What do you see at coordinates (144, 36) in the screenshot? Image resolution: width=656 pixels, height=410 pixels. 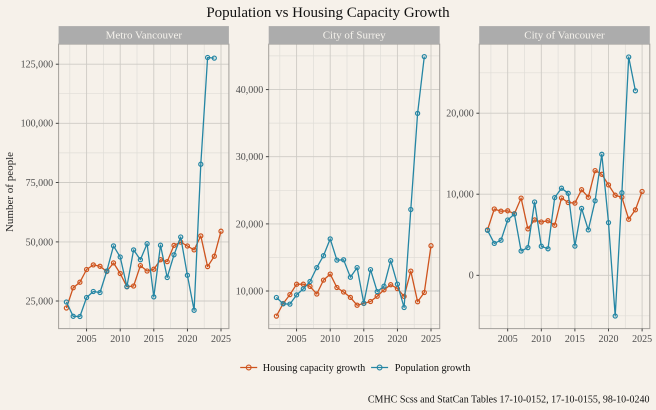 I see `svg-text: Metro Vancouver` at bounding box center [144, 36].